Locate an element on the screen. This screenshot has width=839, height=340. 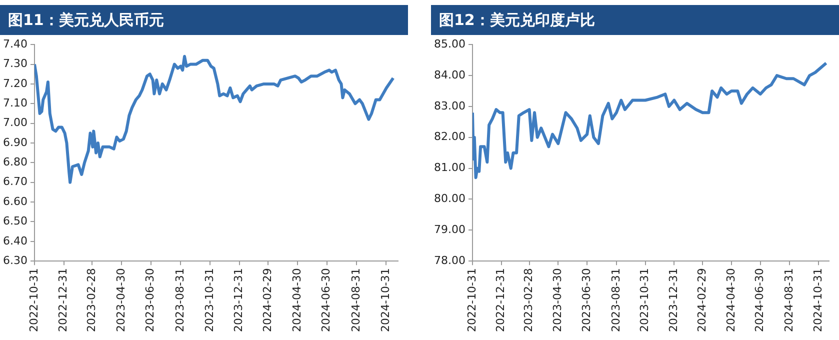
y-tick-label: 6.60 is located at coordinates (15, 201).